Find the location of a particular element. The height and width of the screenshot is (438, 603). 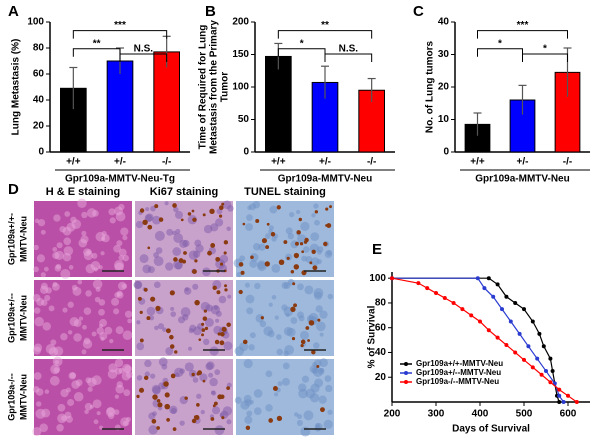

x-tick-label: +/- is located at coordinates (120, 162).